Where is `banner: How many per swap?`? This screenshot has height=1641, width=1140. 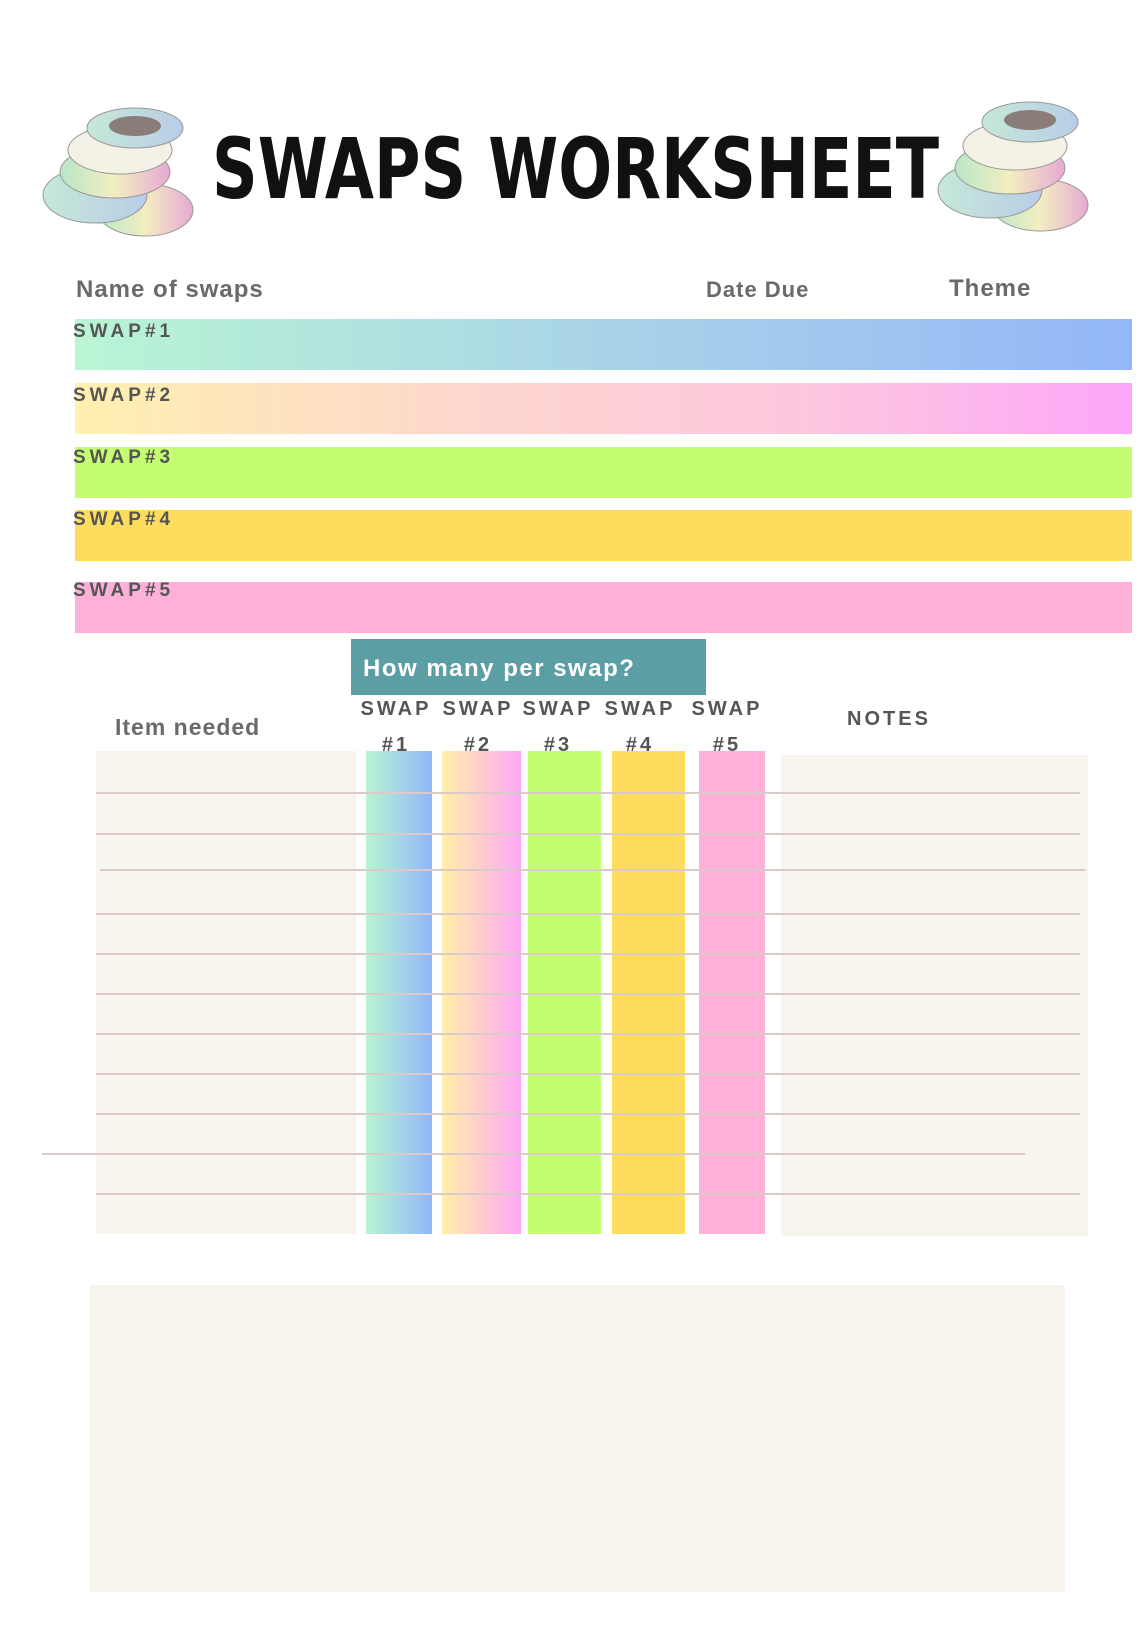 banner: How many per swap? is located at coordinates (528, 667).